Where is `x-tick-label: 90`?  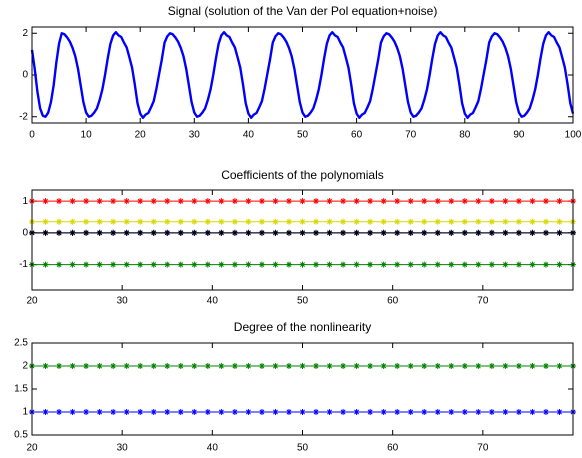
x-tick-label: 90 is located at coordinates (519, 135).